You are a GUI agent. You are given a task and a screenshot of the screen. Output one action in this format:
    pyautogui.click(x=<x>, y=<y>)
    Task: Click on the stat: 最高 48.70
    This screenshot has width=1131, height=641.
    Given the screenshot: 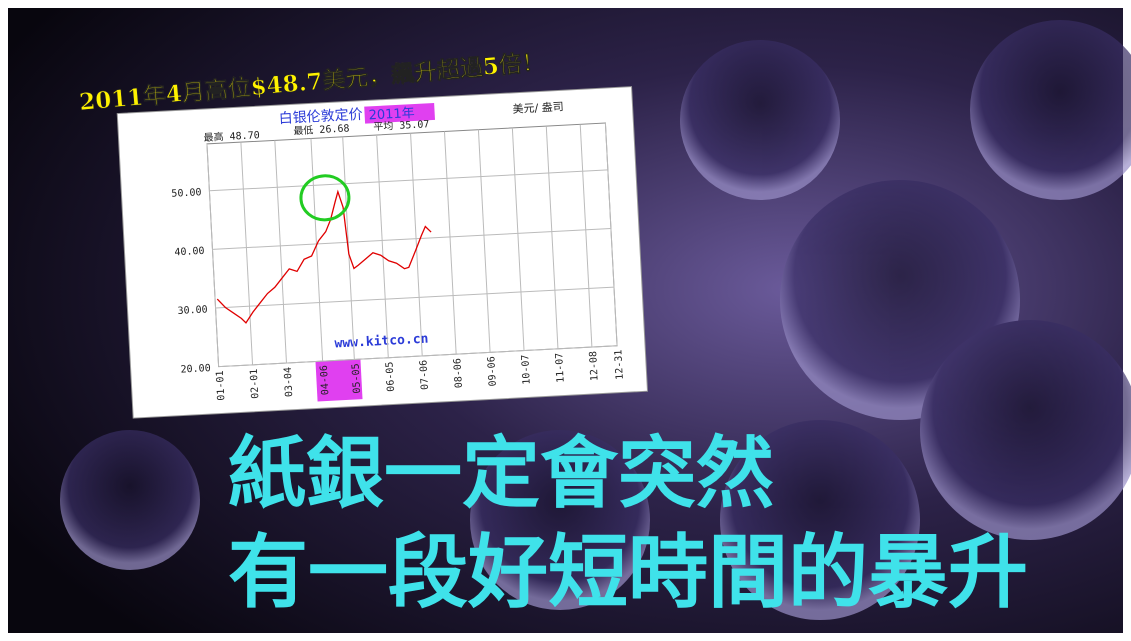 What is the action you would take?
    pyautogui.click(x=231, y=136)
    